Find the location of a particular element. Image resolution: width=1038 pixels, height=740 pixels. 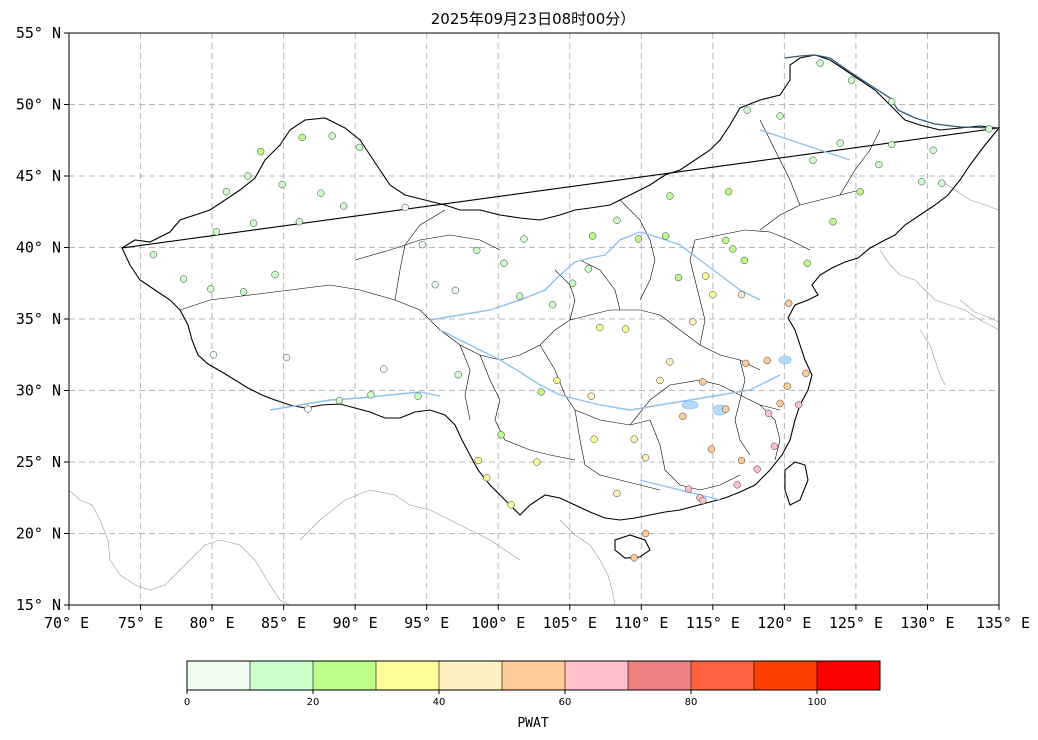

lon-tick-label: 115° E is located at coordinates (713, 623).